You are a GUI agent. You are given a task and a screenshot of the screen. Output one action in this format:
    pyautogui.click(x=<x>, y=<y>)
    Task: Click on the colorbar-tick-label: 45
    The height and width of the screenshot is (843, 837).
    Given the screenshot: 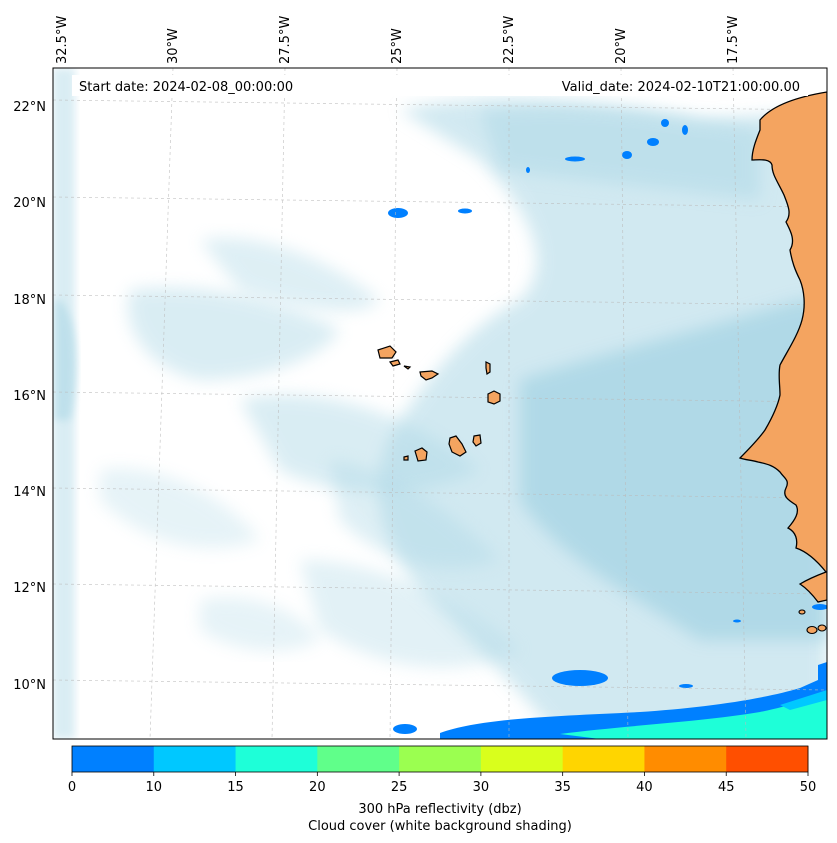 What is the action you would take?
    pyautogui.click(x=726, y=787)
    